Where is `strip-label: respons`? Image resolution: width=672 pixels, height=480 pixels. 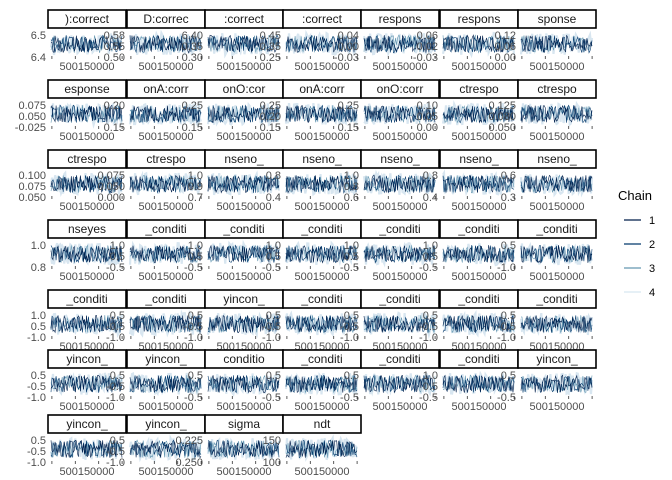 strip-label: respons is located at coordinates (479, 19).